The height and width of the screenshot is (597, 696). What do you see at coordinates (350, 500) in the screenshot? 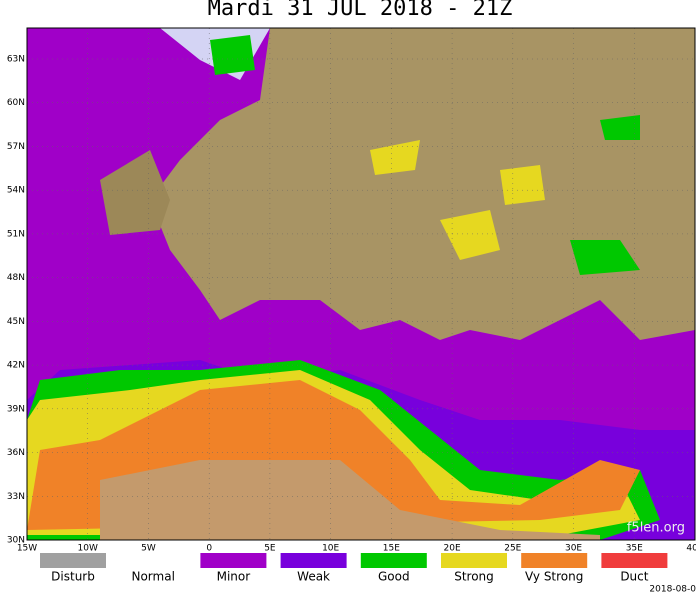
I see `land-africa` at bounding box center [350, 500].